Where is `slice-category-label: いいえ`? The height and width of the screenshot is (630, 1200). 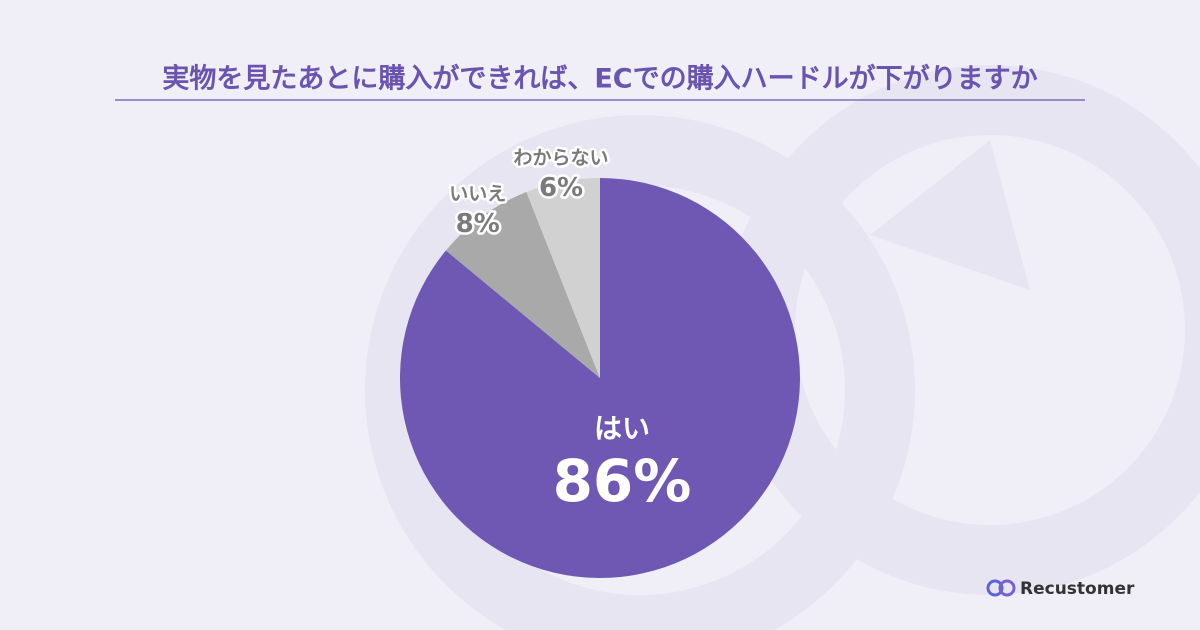 slice-category-label: いいえ is located at coordinates (477, 194).